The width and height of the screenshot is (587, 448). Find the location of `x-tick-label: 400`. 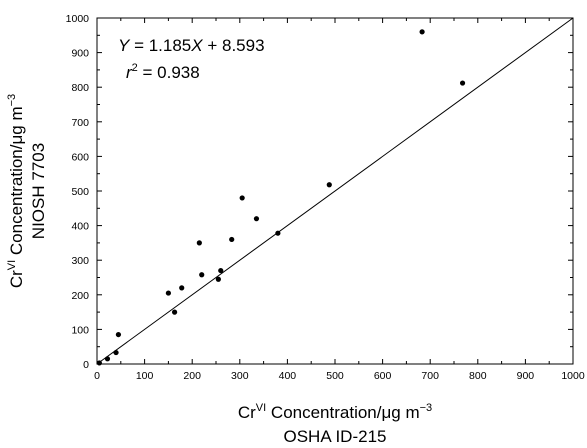

x-tick-label: 400 is located at coordinates (288, 376).